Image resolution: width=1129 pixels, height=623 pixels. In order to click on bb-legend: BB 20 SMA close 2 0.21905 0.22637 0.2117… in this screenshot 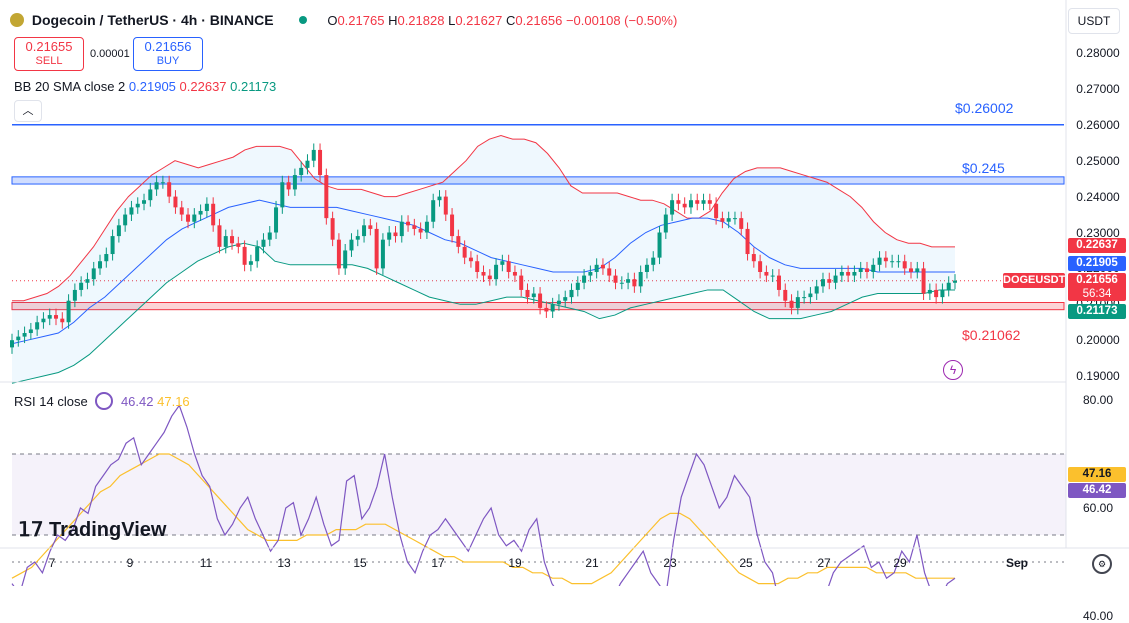, I will do `click(145, 86)`.